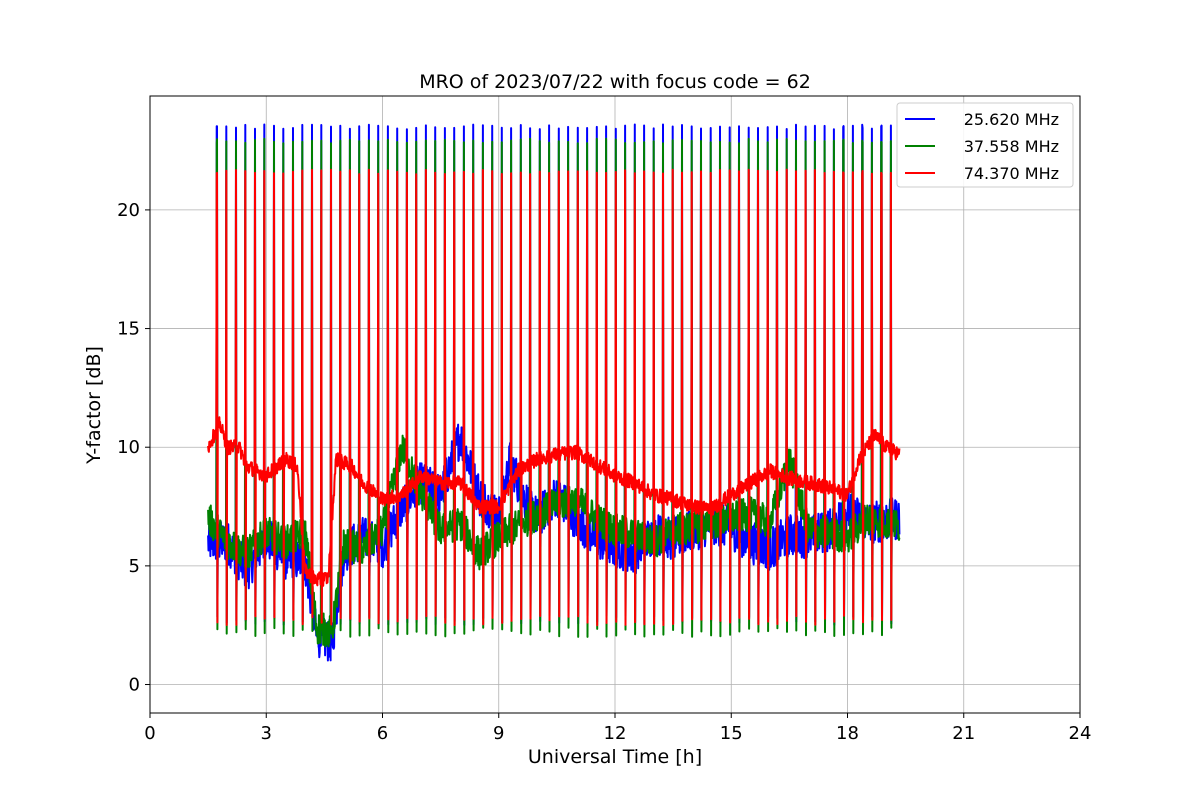  What do you see at coordinates (615, 82) in the screenshot?
I see `chart-title: MRO of 2023/07/22 with focus code = 62` at bounding box center [615, 82].